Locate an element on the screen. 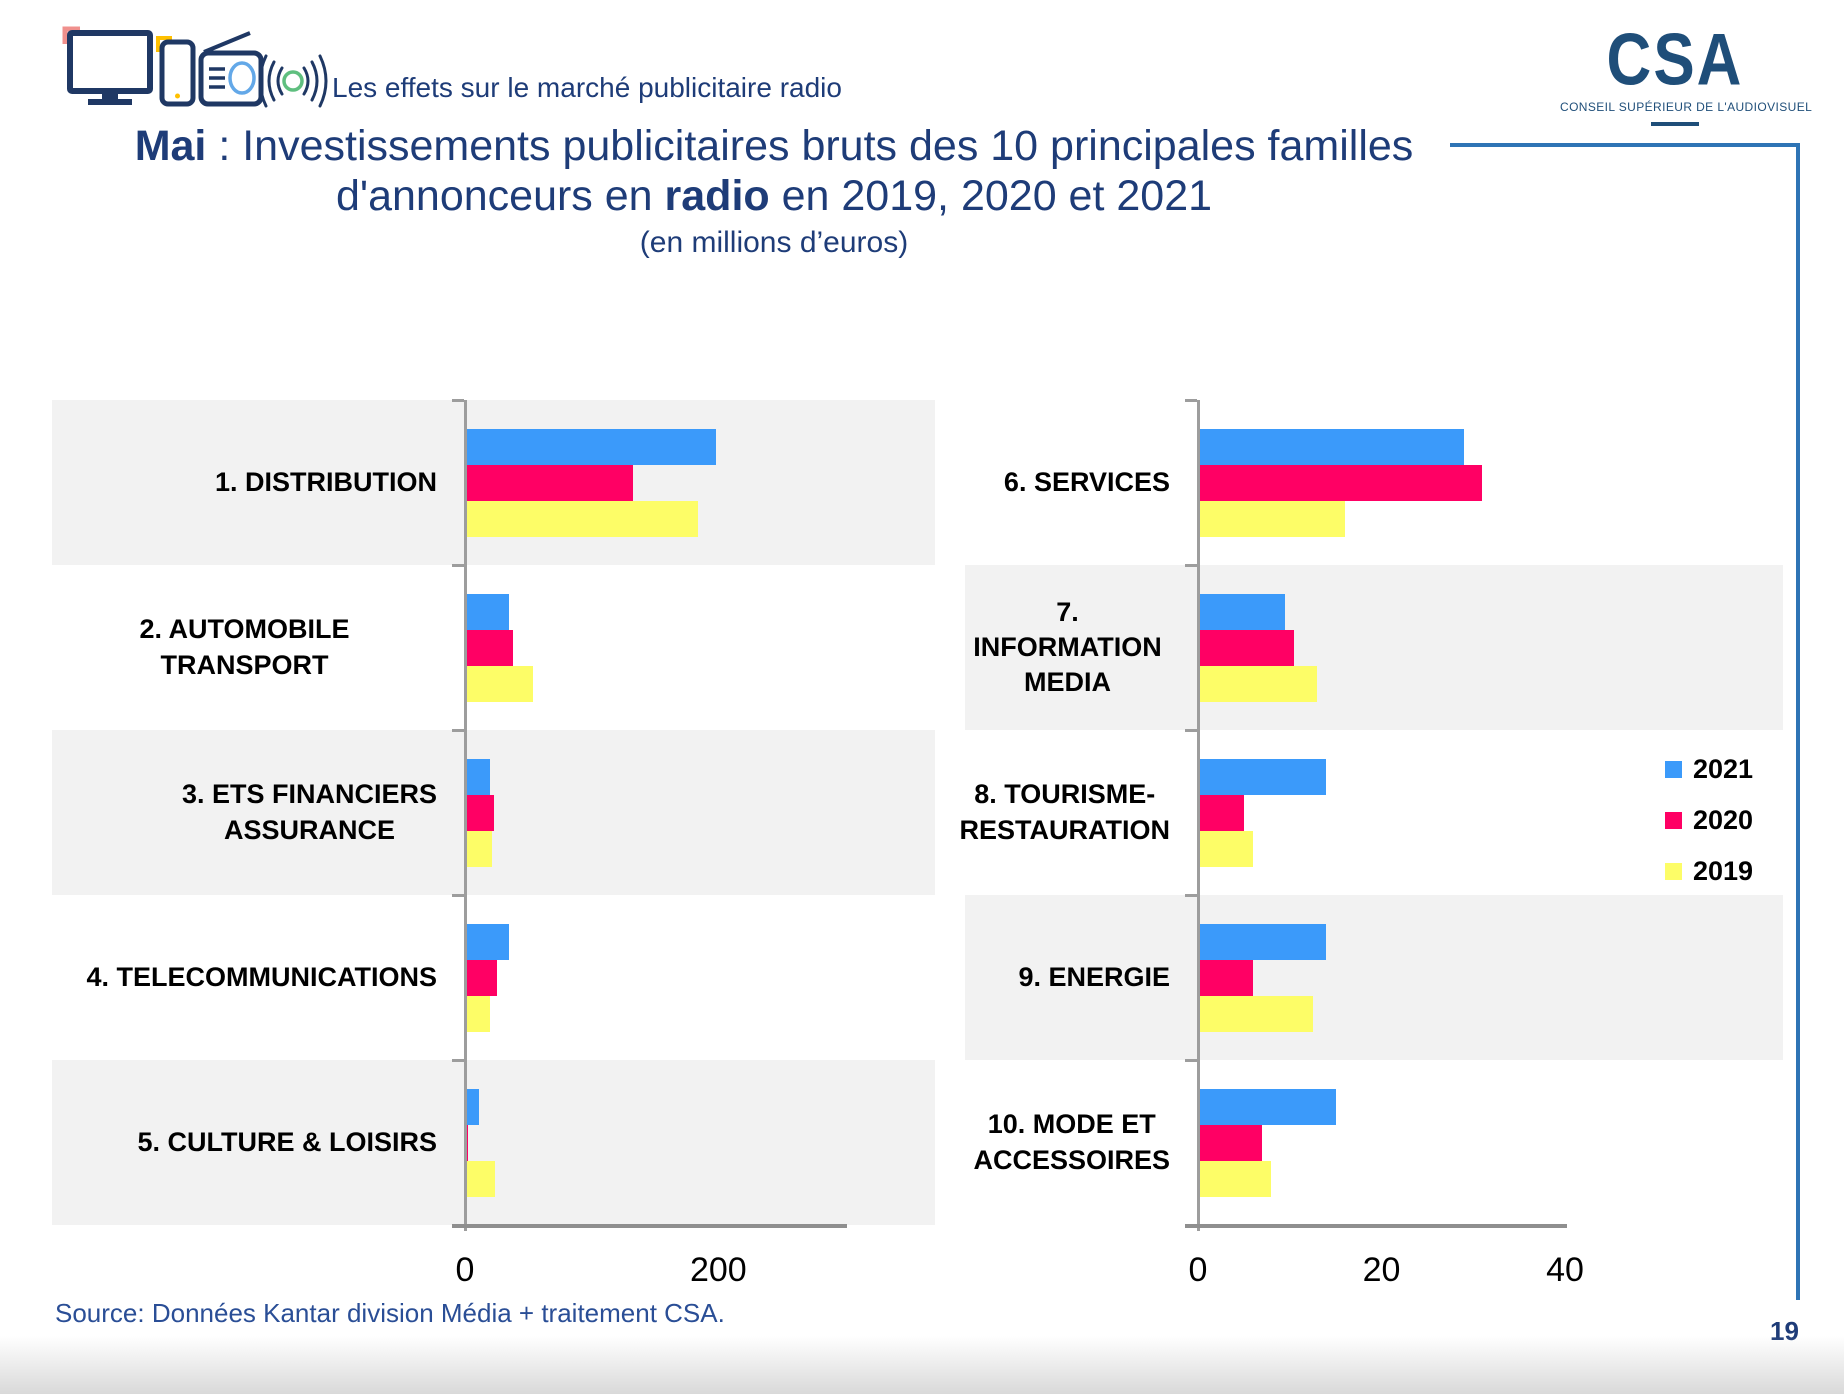  category-label-text: 2. AUTOMOBILE TRANSPORT is located at coordinates (244, 647).